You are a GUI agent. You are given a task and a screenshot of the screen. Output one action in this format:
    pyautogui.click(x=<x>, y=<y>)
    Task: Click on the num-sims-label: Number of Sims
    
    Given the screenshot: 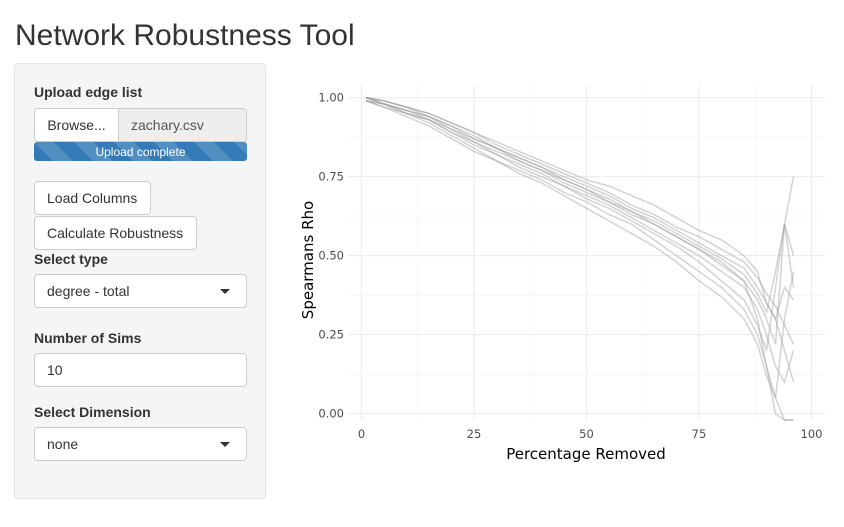 What is the action you would take?
    pyautogui.click(x=88, y=338)
    